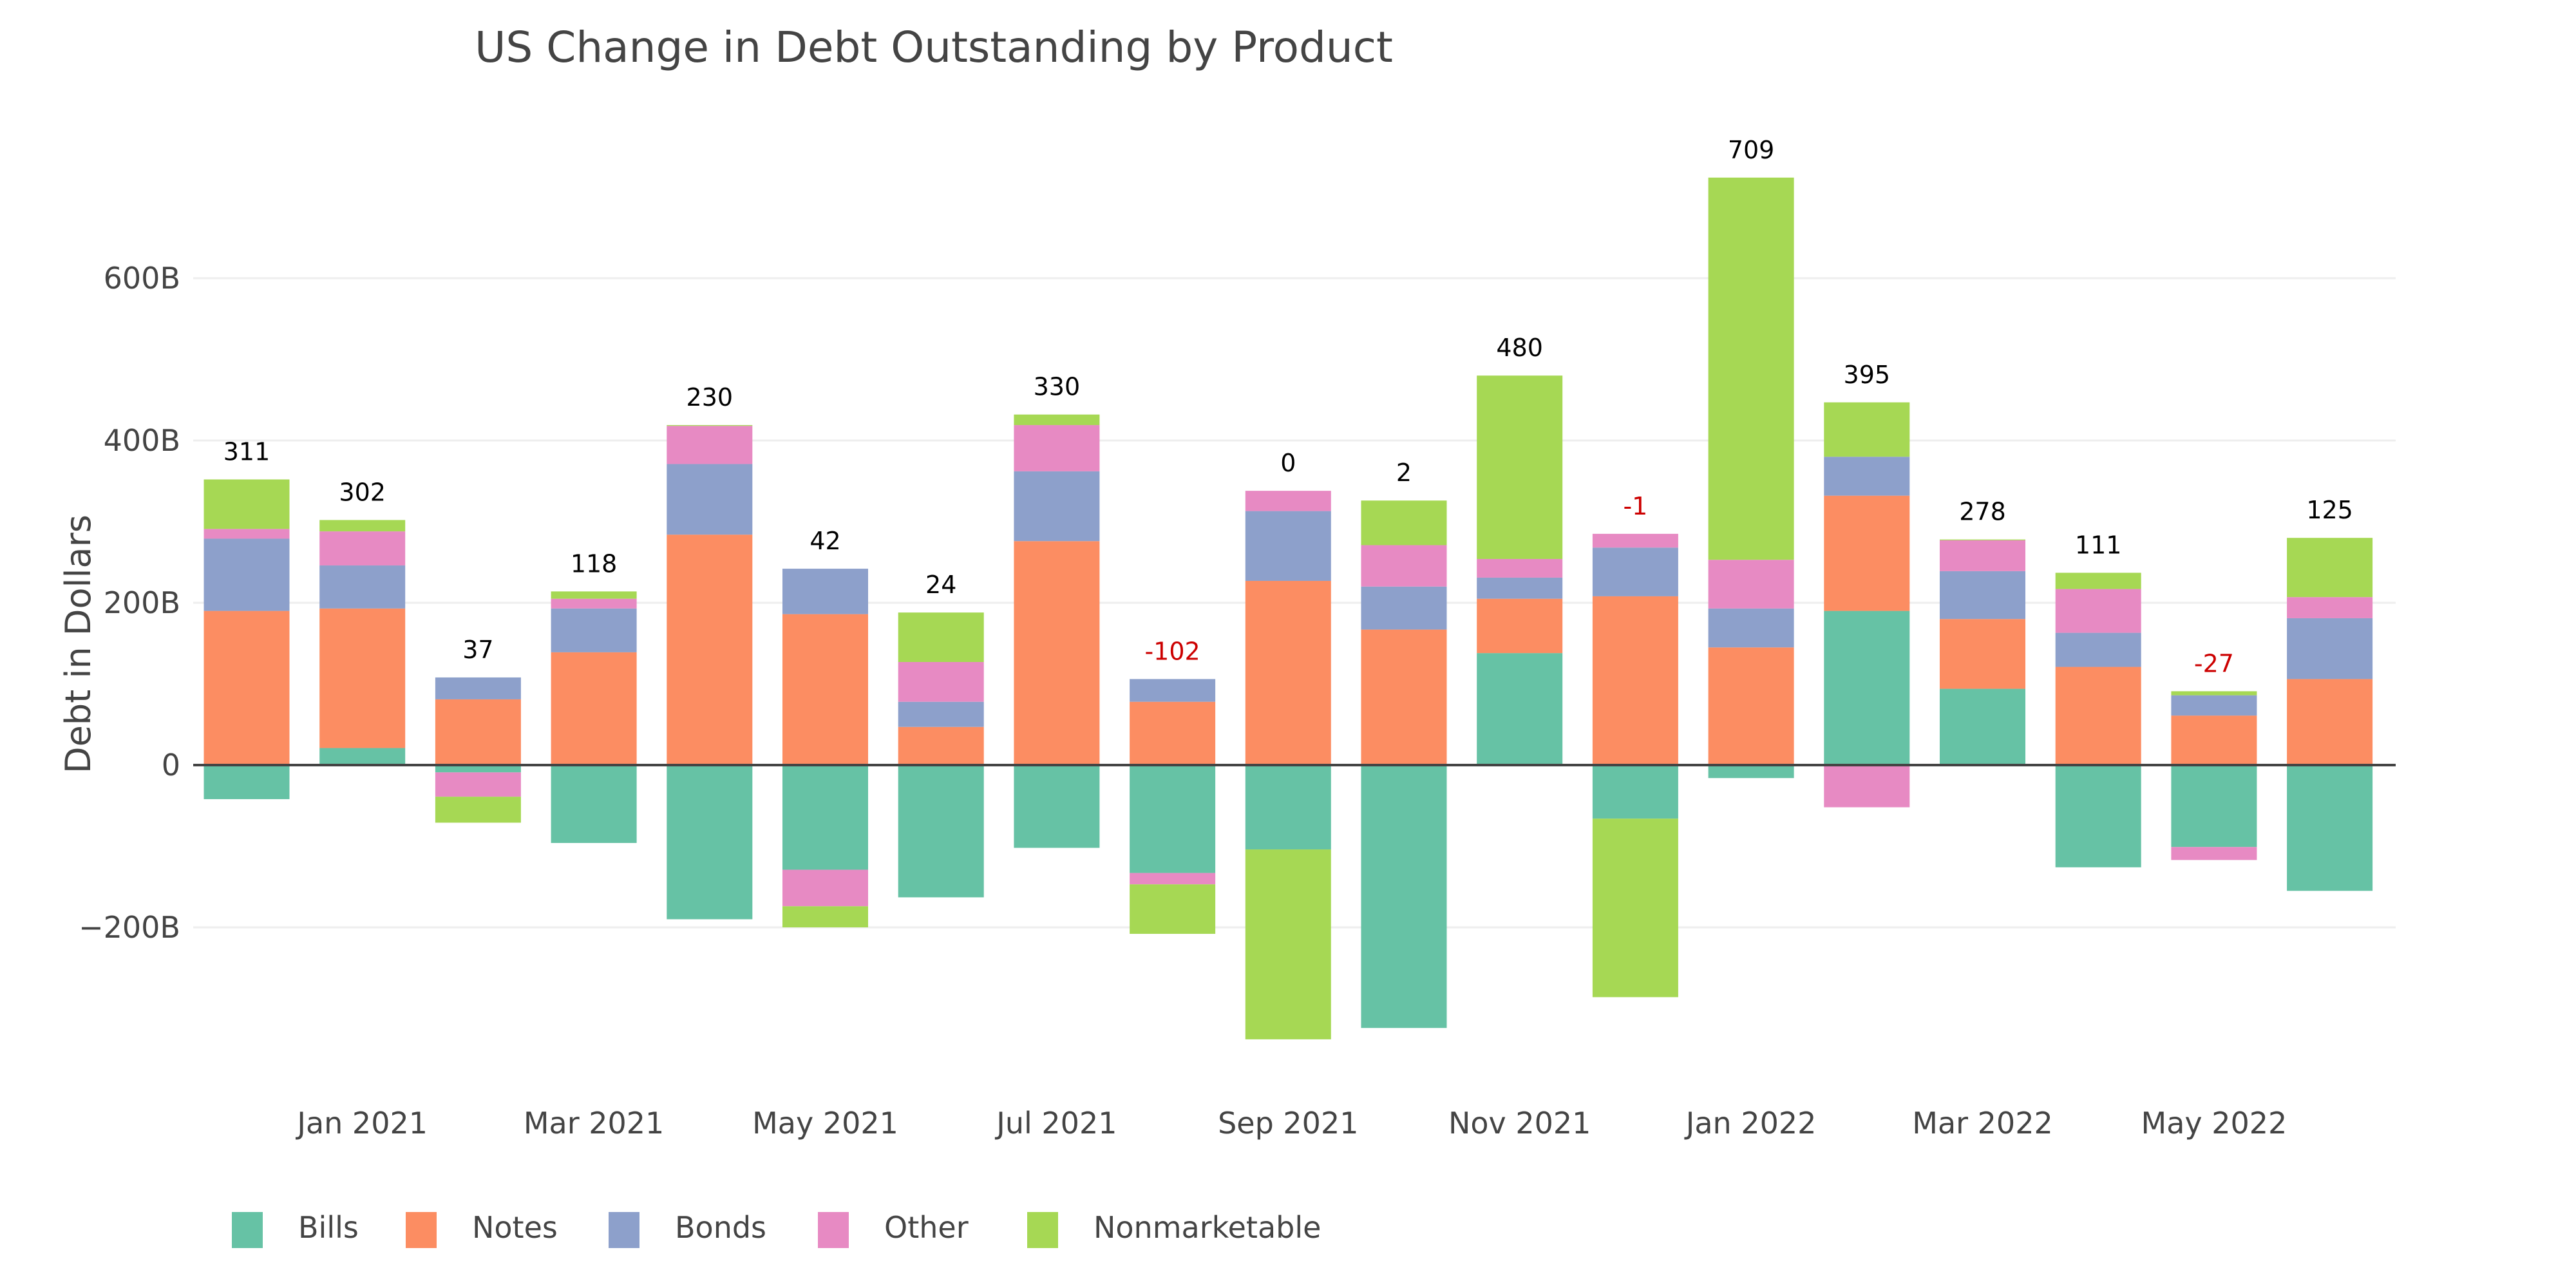 Image resolution: width=2576 pixels, height=1288 pixels. Describe the element at coordinates (941, 831) in the screenshot. I see `bar-bills-jun-2021` at that location.